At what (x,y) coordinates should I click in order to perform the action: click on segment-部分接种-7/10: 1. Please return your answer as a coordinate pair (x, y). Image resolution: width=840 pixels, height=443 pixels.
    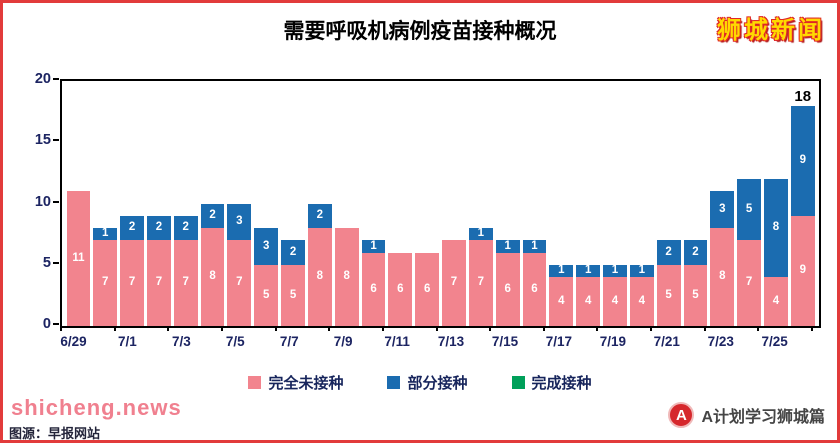
    Looking at the image, I should click on (373, 246).